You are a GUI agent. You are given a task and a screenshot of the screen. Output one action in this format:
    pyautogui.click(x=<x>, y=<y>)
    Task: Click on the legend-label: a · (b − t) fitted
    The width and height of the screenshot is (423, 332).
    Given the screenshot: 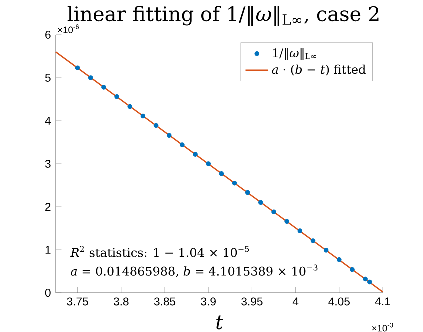 What is the action you would take?
    pyautogui.click(x=319, y=70)
    